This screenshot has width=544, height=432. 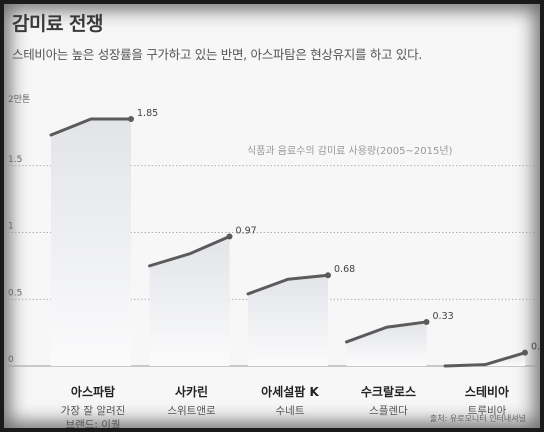 I want to click on series-value-label: 0.1, so click(x=535, y=347).